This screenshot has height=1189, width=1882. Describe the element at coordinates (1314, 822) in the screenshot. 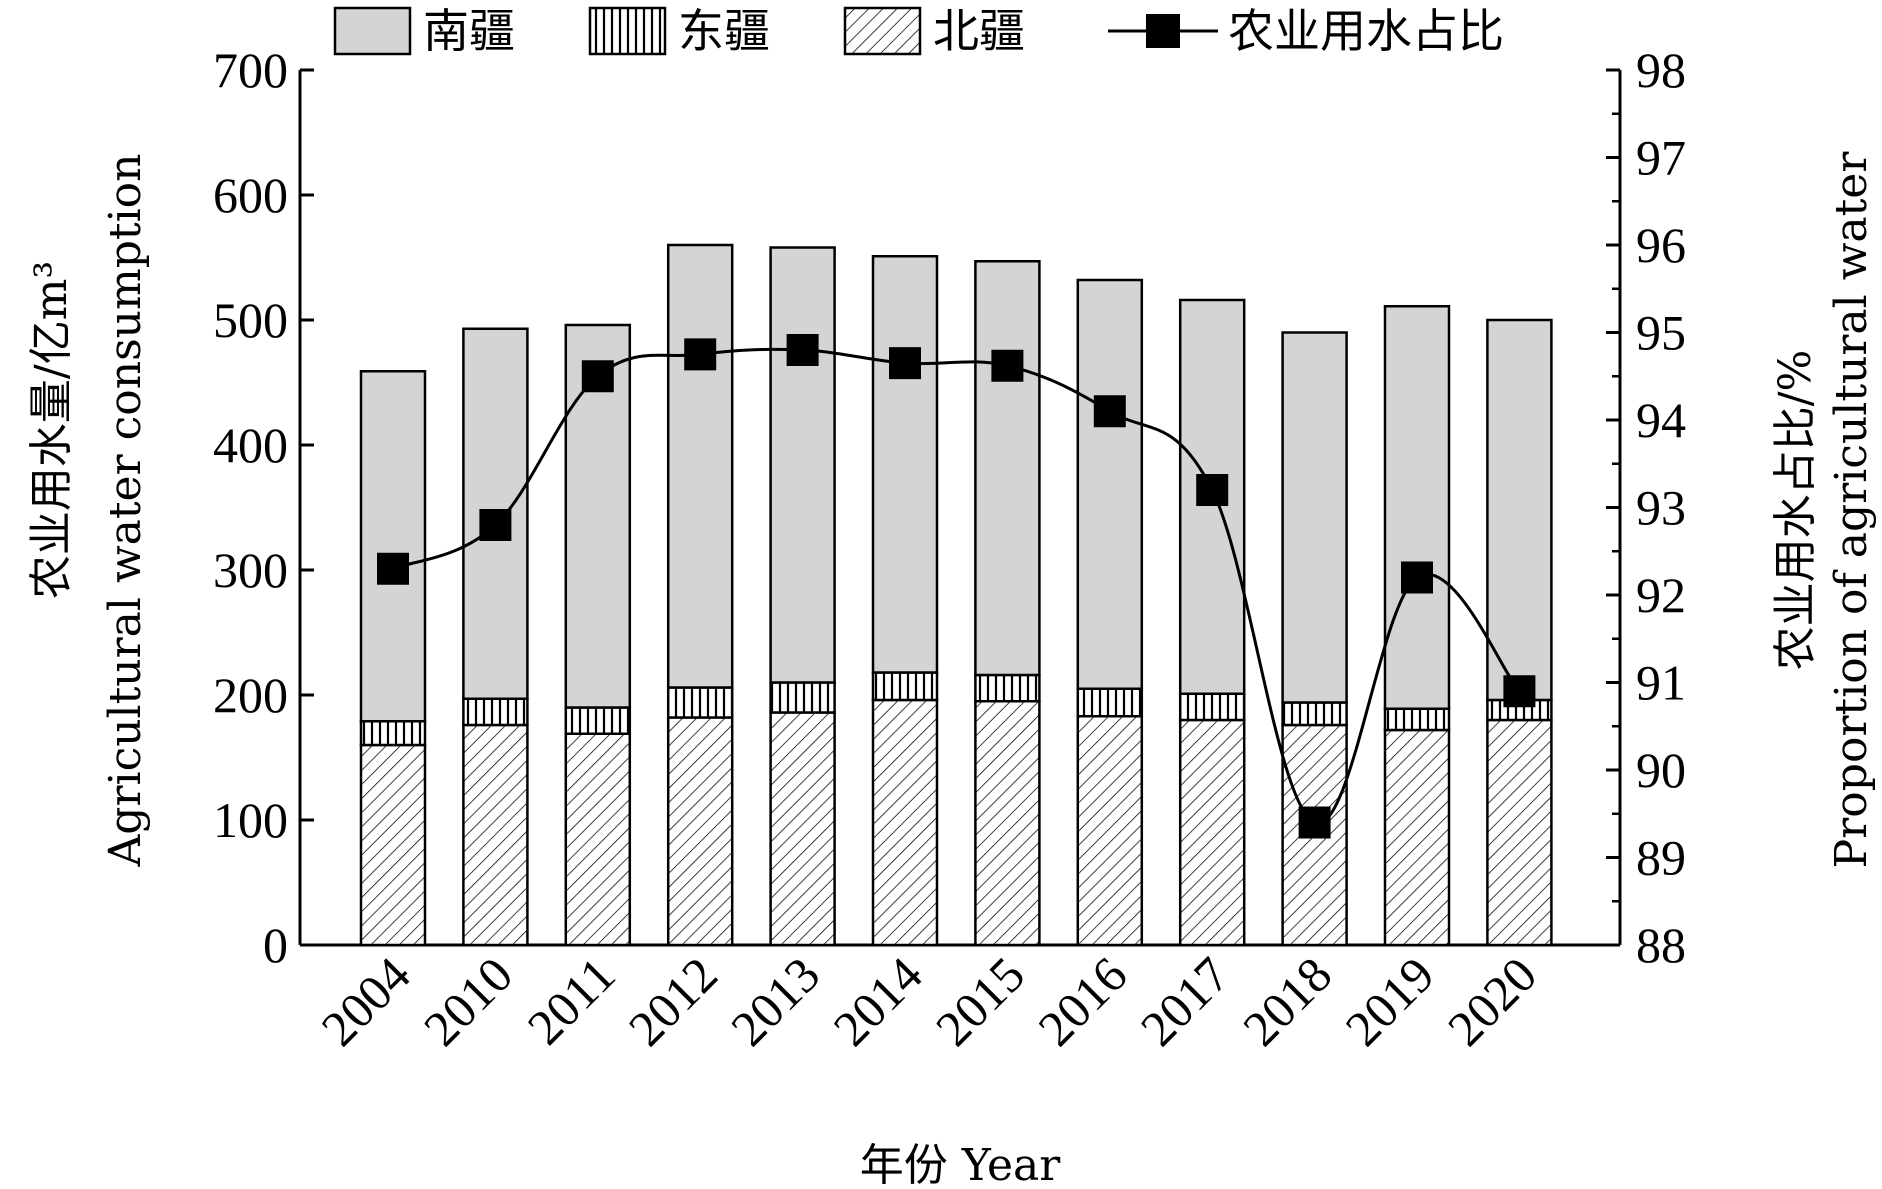

I see `ratio-marker-2018` at that location.